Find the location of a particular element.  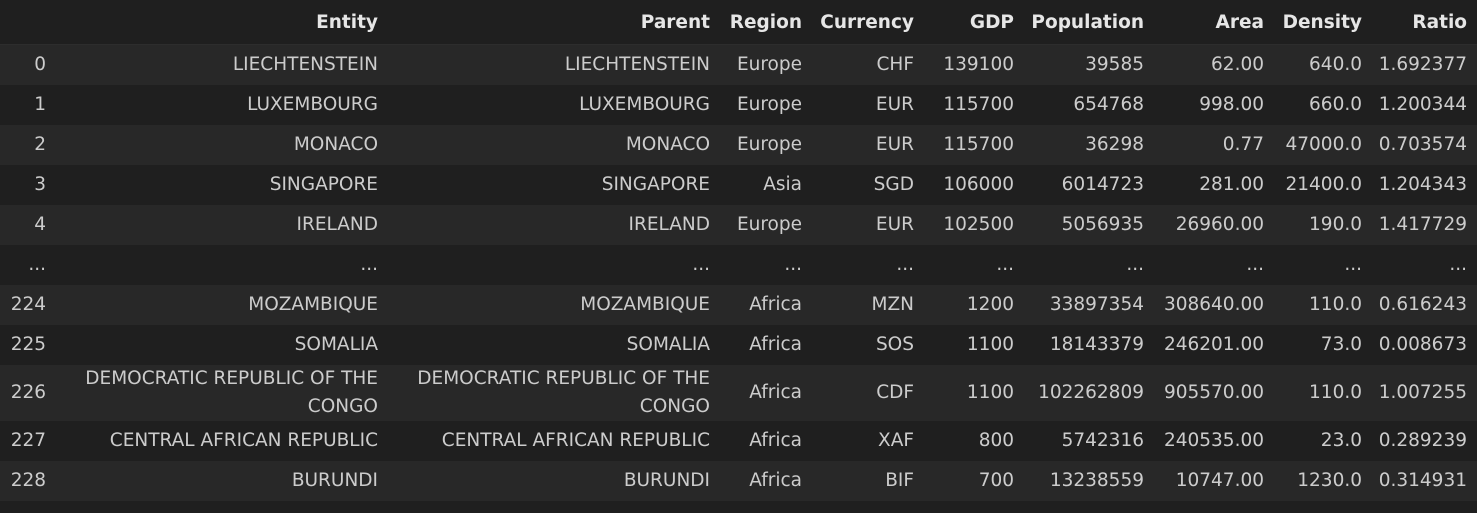

column-header-entity: Entity is located at coordinates (222, 22).